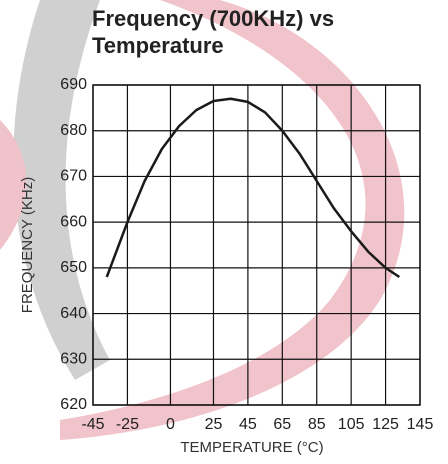 This screenshot has height=464, width=448. I want to click on y-axis-label: FREQUENCY (KHz), so click(27, 245).